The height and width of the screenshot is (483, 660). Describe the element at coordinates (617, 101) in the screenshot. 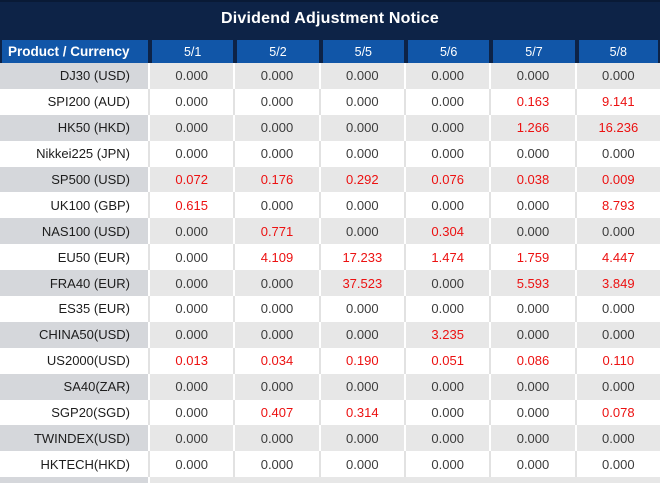

I see `value-cell: 9.141` at that location.